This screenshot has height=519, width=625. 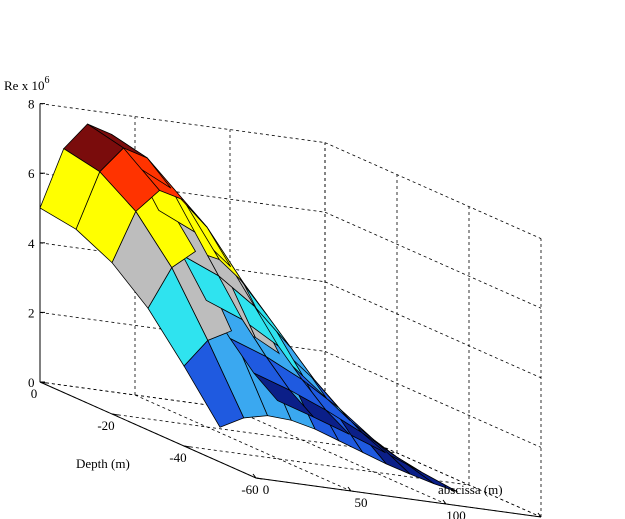 What do you see at coordinates (266, 489) in the screenshot?
I see `x-tick-label: 0` at bounding box center [266, 489].